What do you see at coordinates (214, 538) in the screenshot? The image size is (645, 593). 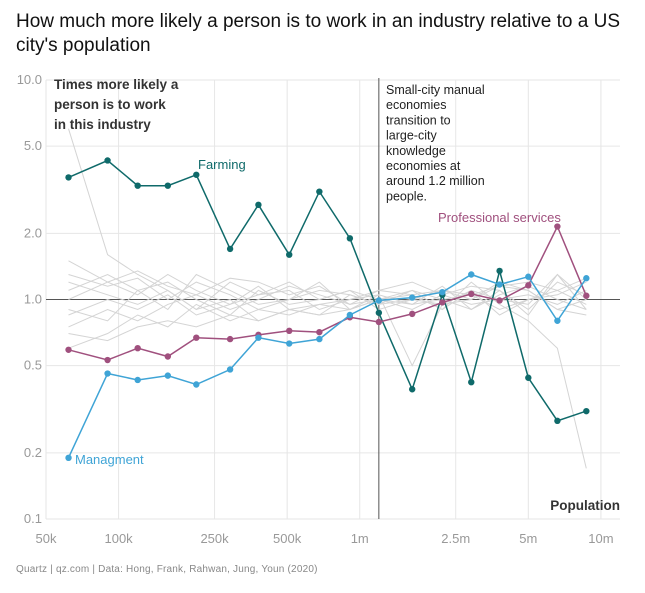 I see `x-tick-label: 250k` at bounding box center [214, 538].